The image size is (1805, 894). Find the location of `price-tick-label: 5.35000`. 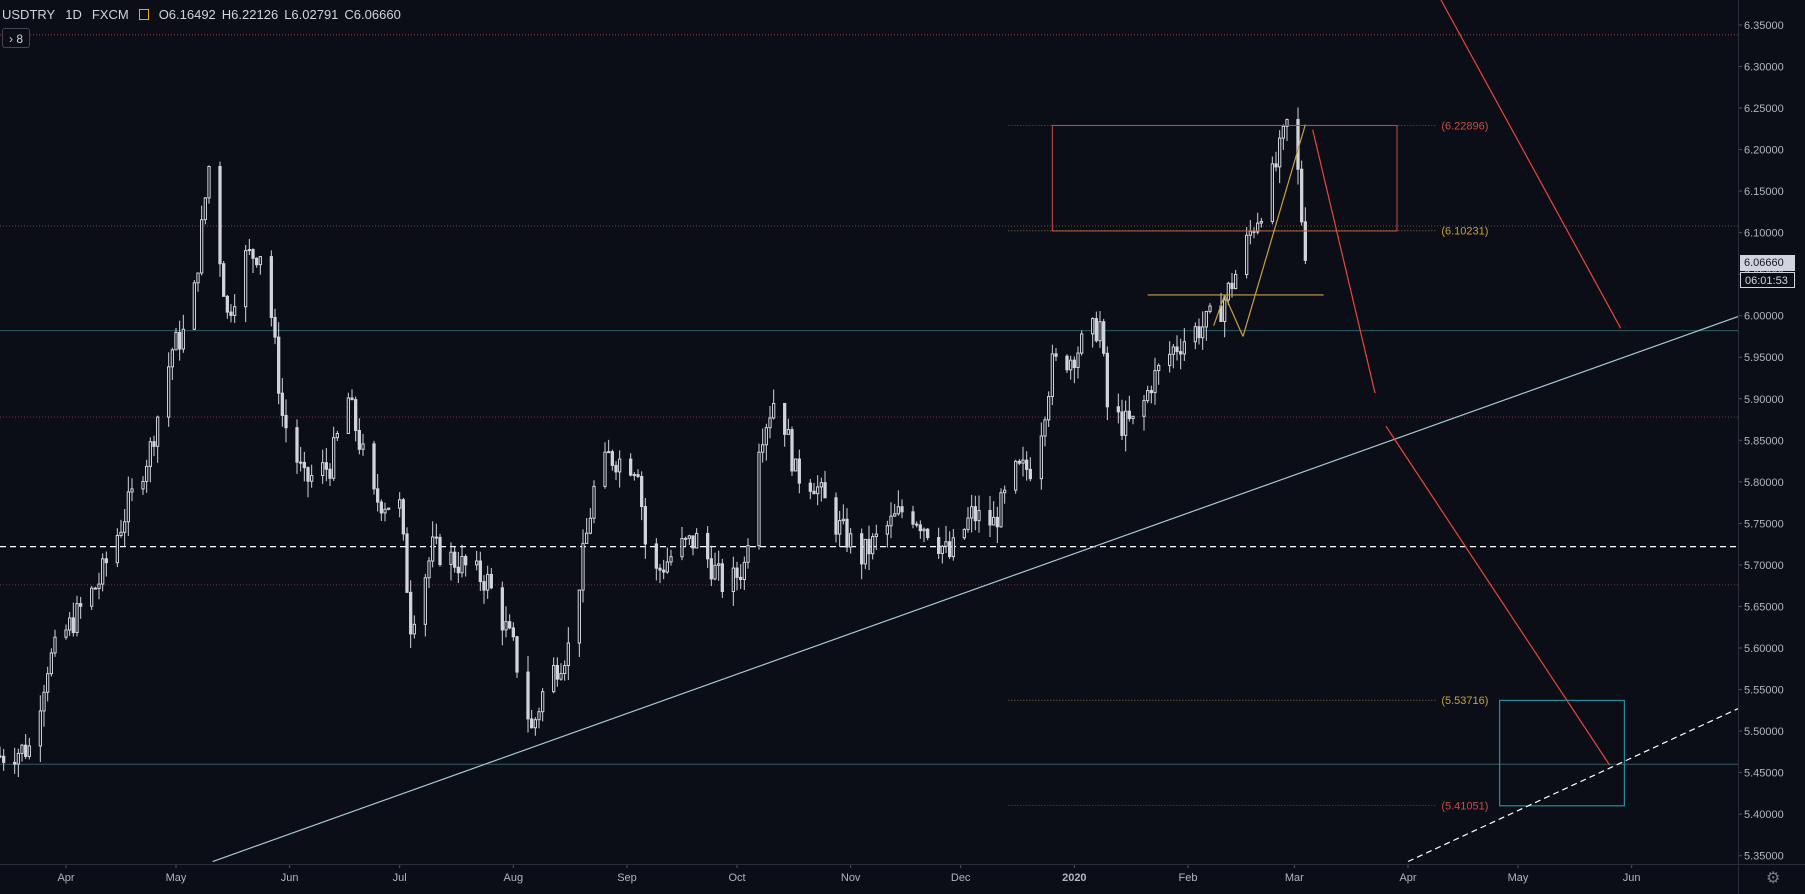

price-tick-label: 5.35000 is located at coordinates (1764, 857).